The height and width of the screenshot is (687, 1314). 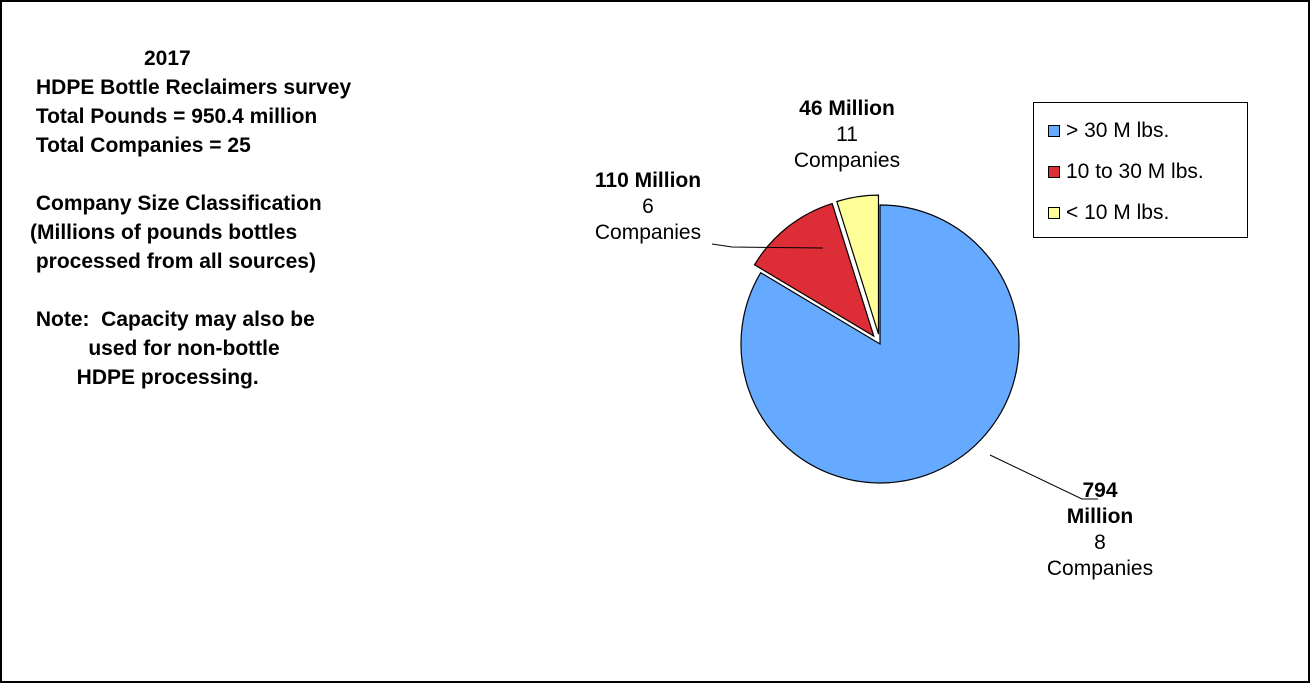 What do you see at coordinates (1118, 130) in the screenshot?
I see `legend-label-large: > 30 M lbs.` at bounding box center [1118, 130].